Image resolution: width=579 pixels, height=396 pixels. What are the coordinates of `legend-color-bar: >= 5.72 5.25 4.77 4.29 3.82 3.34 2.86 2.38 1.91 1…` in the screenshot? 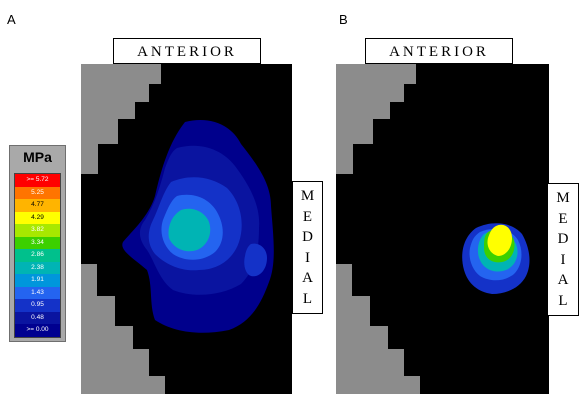 It's located at (37, 255).